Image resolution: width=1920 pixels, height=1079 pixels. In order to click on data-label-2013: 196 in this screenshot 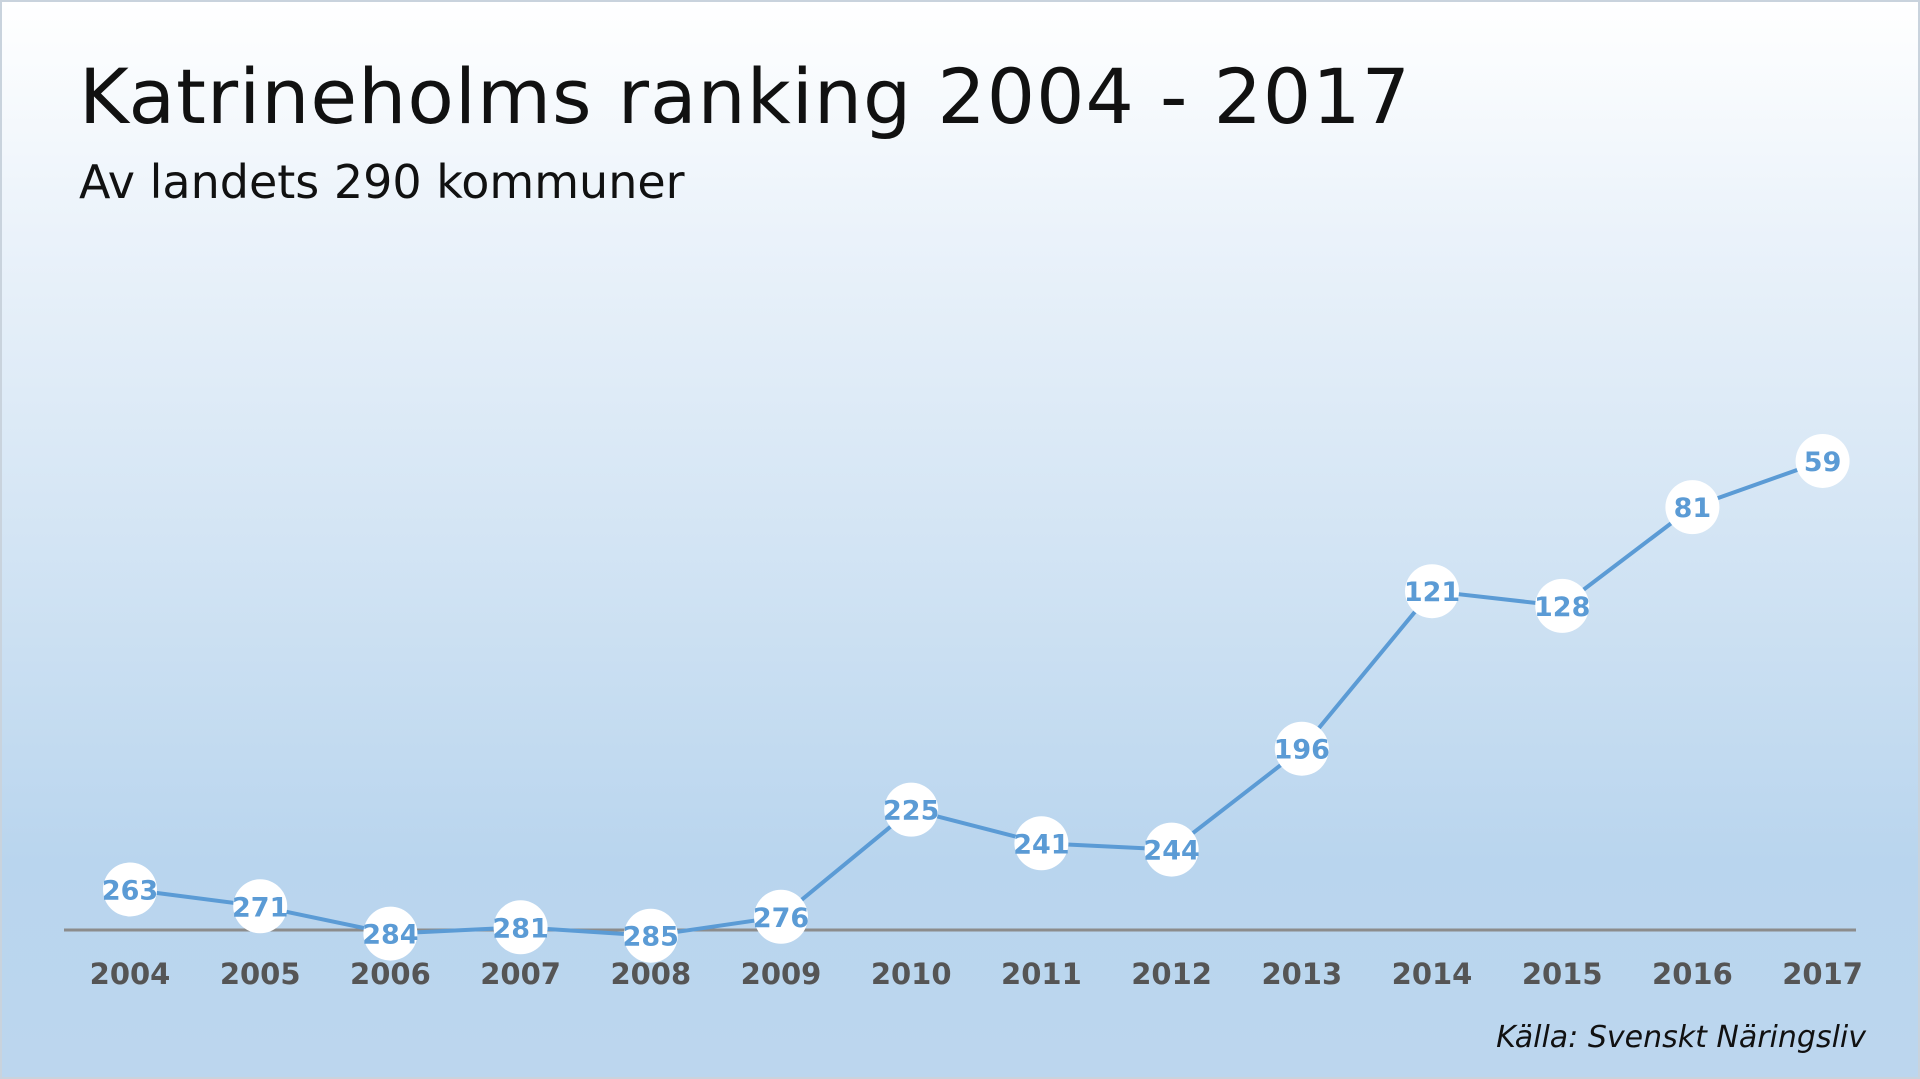, I will do `click(1302, 750)`.